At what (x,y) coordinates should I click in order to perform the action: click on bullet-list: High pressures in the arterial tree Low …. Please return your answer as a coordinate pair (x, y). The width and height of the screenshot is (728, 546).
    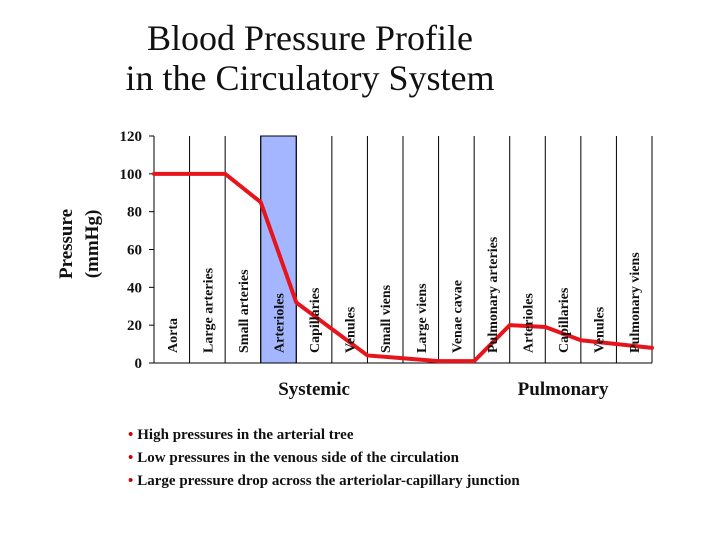
    Looking at the image, I should click on (324, 458).